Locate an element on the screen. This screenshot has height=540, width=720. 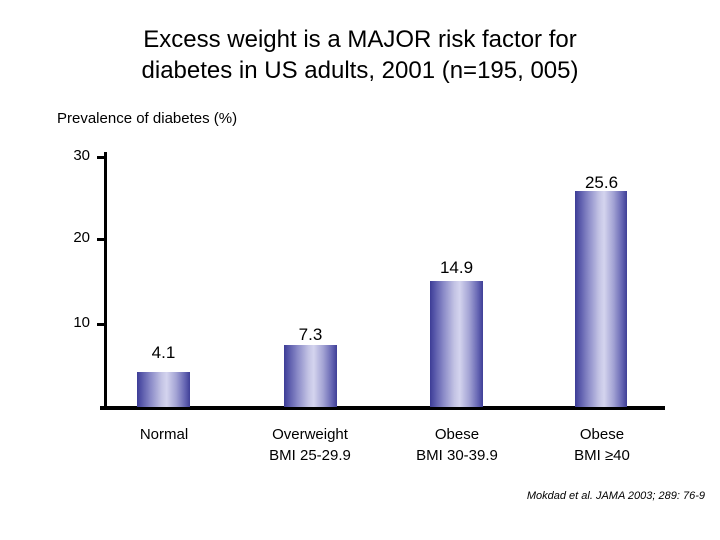
y-tick-label-20: 20 is located at coordinates (81, 237).